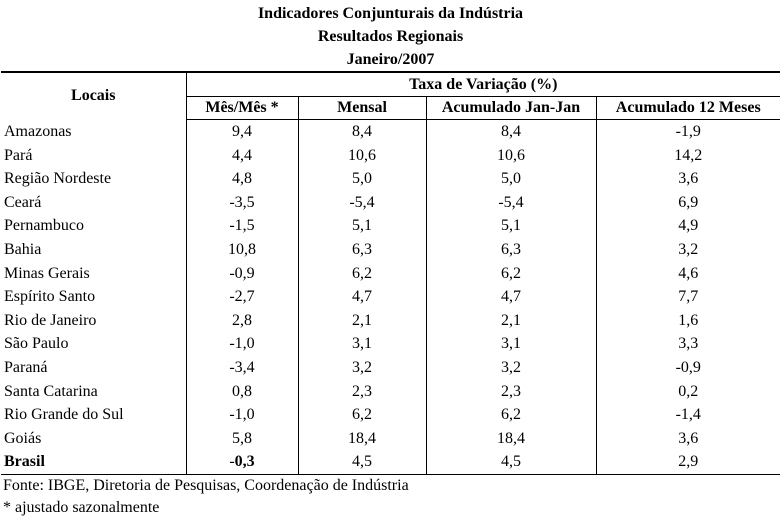  What do you see at coordinates (511, 391) in the screenshot?
I see `row-value-jan: 2,3` at bounding box center [511, 391].